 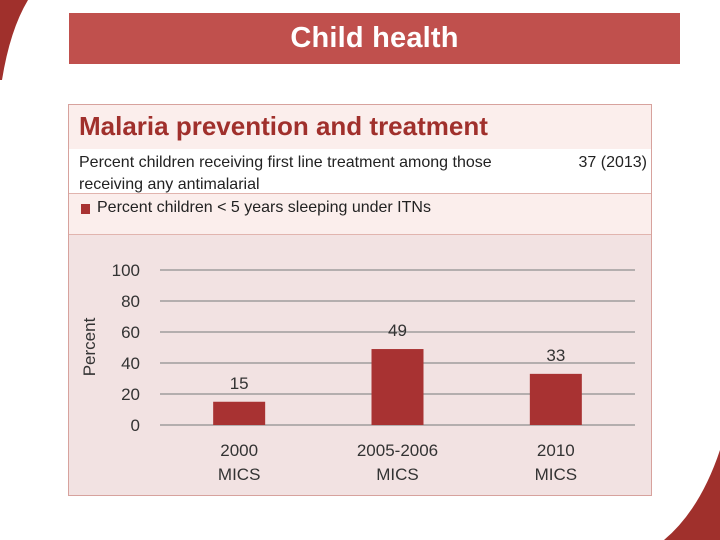 I want to click on slide-title-bar: Child health, so click(x=374, y=38).